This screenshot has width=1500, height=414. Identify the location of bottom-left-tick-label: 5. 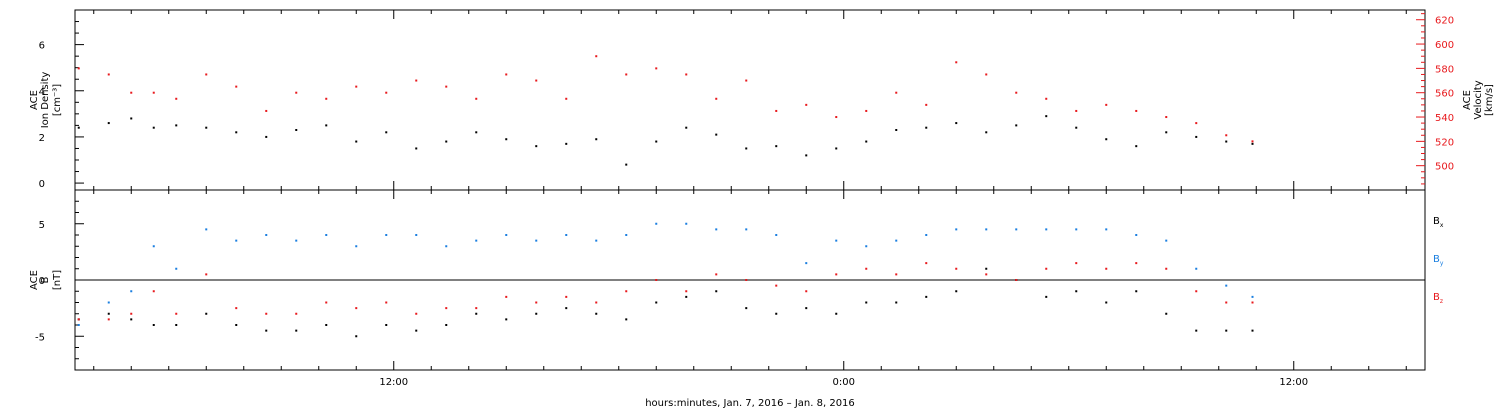
(42, 225).